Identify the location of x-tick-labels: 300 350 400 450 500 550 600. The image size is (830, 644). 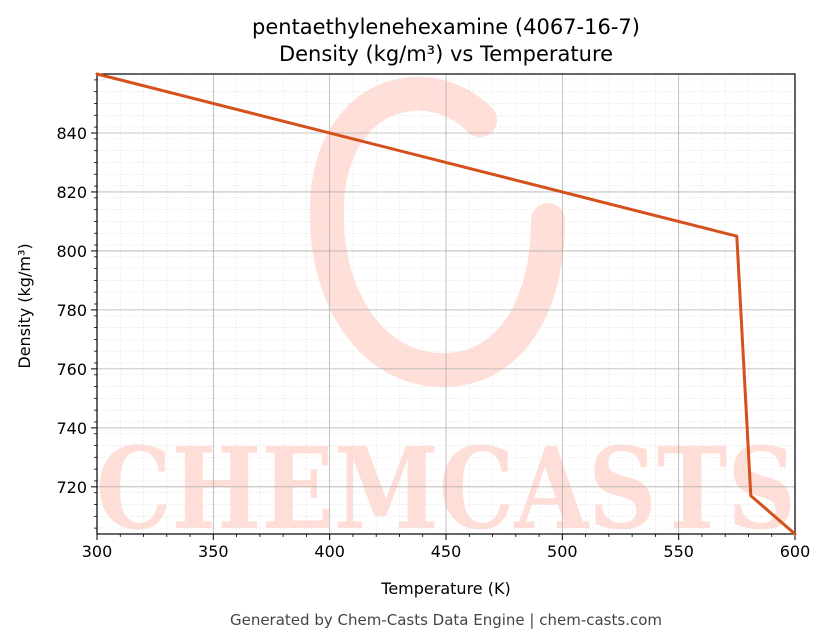
(446, 551).